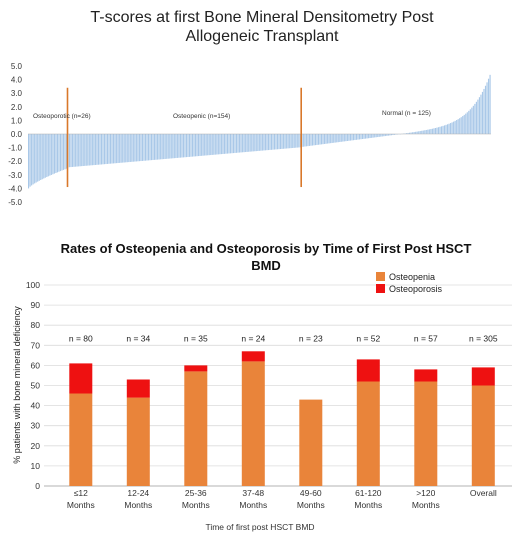  Describe the element at coordinates (253, 493) in the screenshot. I see `x-category-label: 37-48` at that location.